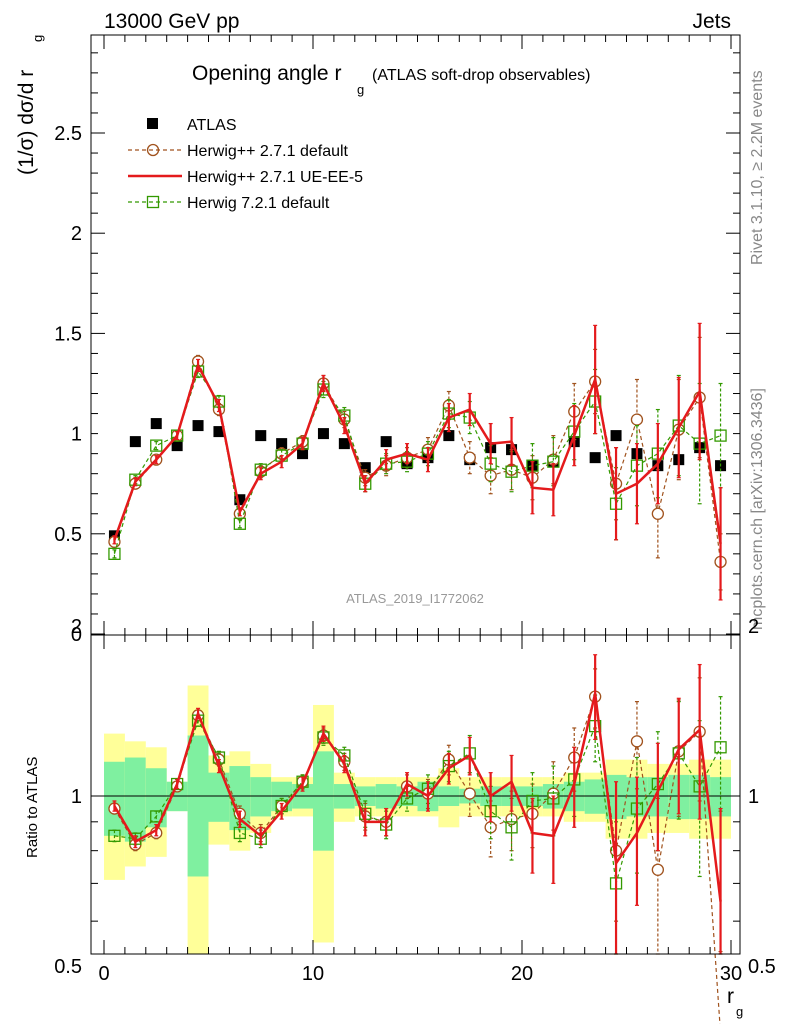  Describe the element at coordinates (76, 635) in the screenshot. I see `upper-y-tick-label: 0` at that location.